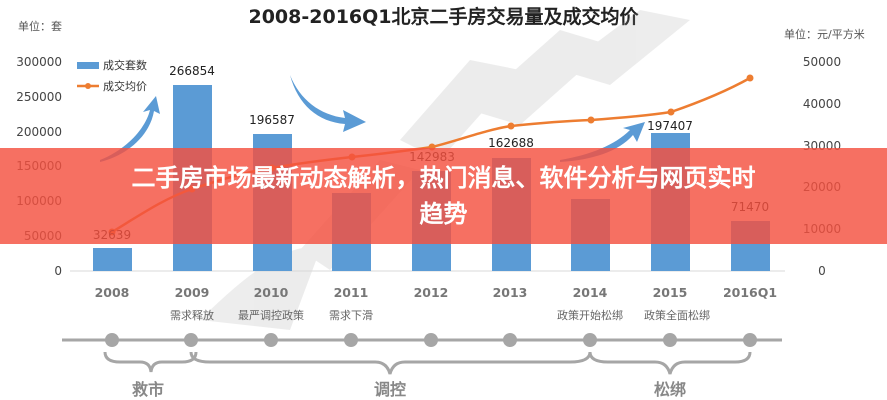 This screenshot has height=400, width=887. Describe the element at coordinates (822, 271) in the screenshot. I see `y-tick-right: 0` at that location.